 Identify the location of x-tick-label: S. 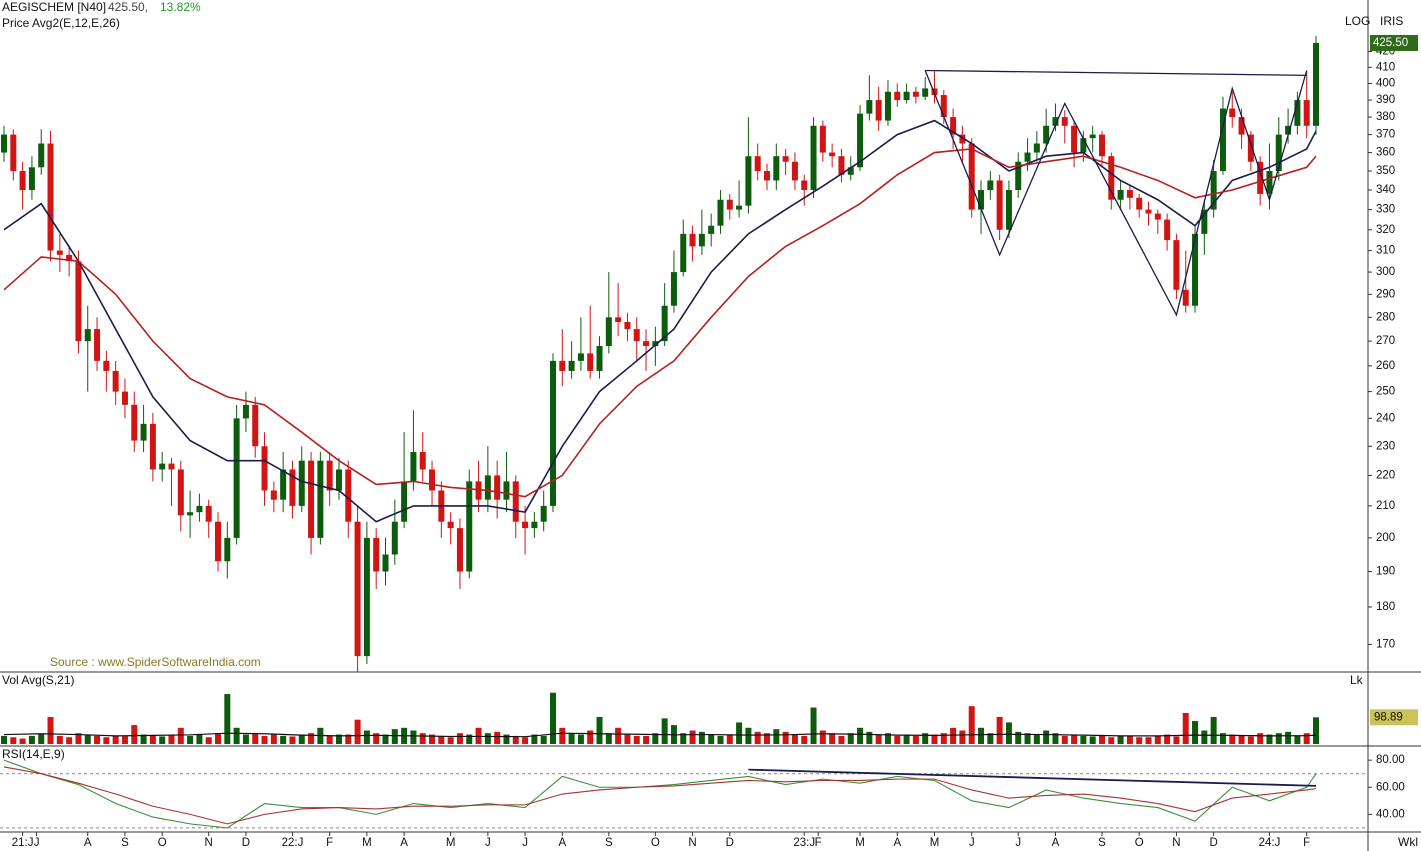
(1102, 843).